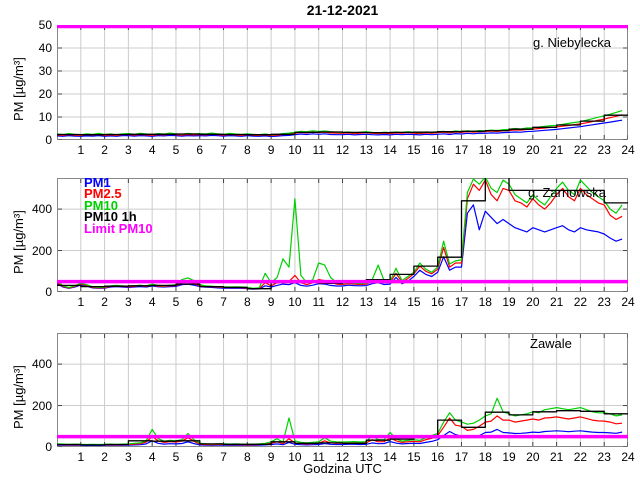 Image resolution: width=640 pixels, height=480 pixels. I want to click on y-axis-label-panel3: PM [µg/m³], so click(18, 397).